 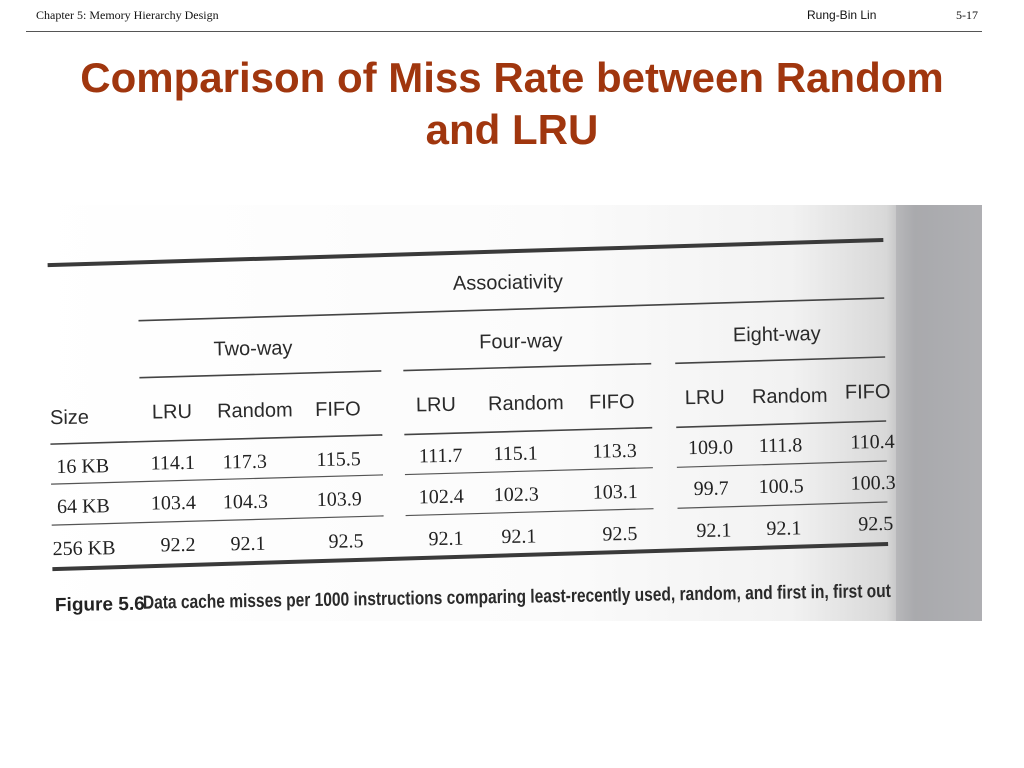 What do you see at coordinates (511, 309) in the screenshot?
I see `associativity-rule` at bounding box center [511, 309].